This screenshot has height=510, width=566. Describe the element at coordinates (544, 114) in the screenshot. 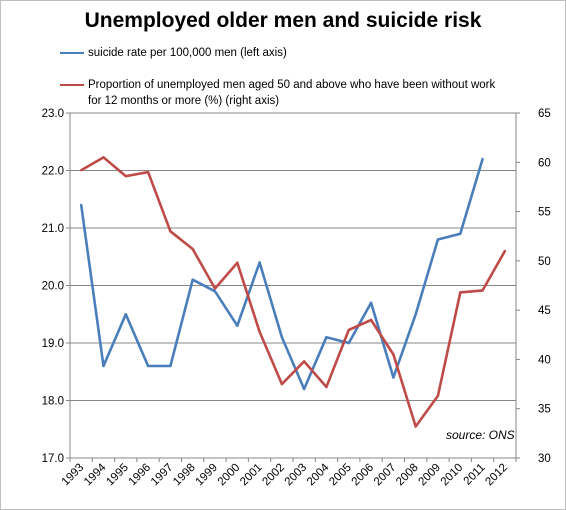

I see `y-right-tick-label: 65` at that location.